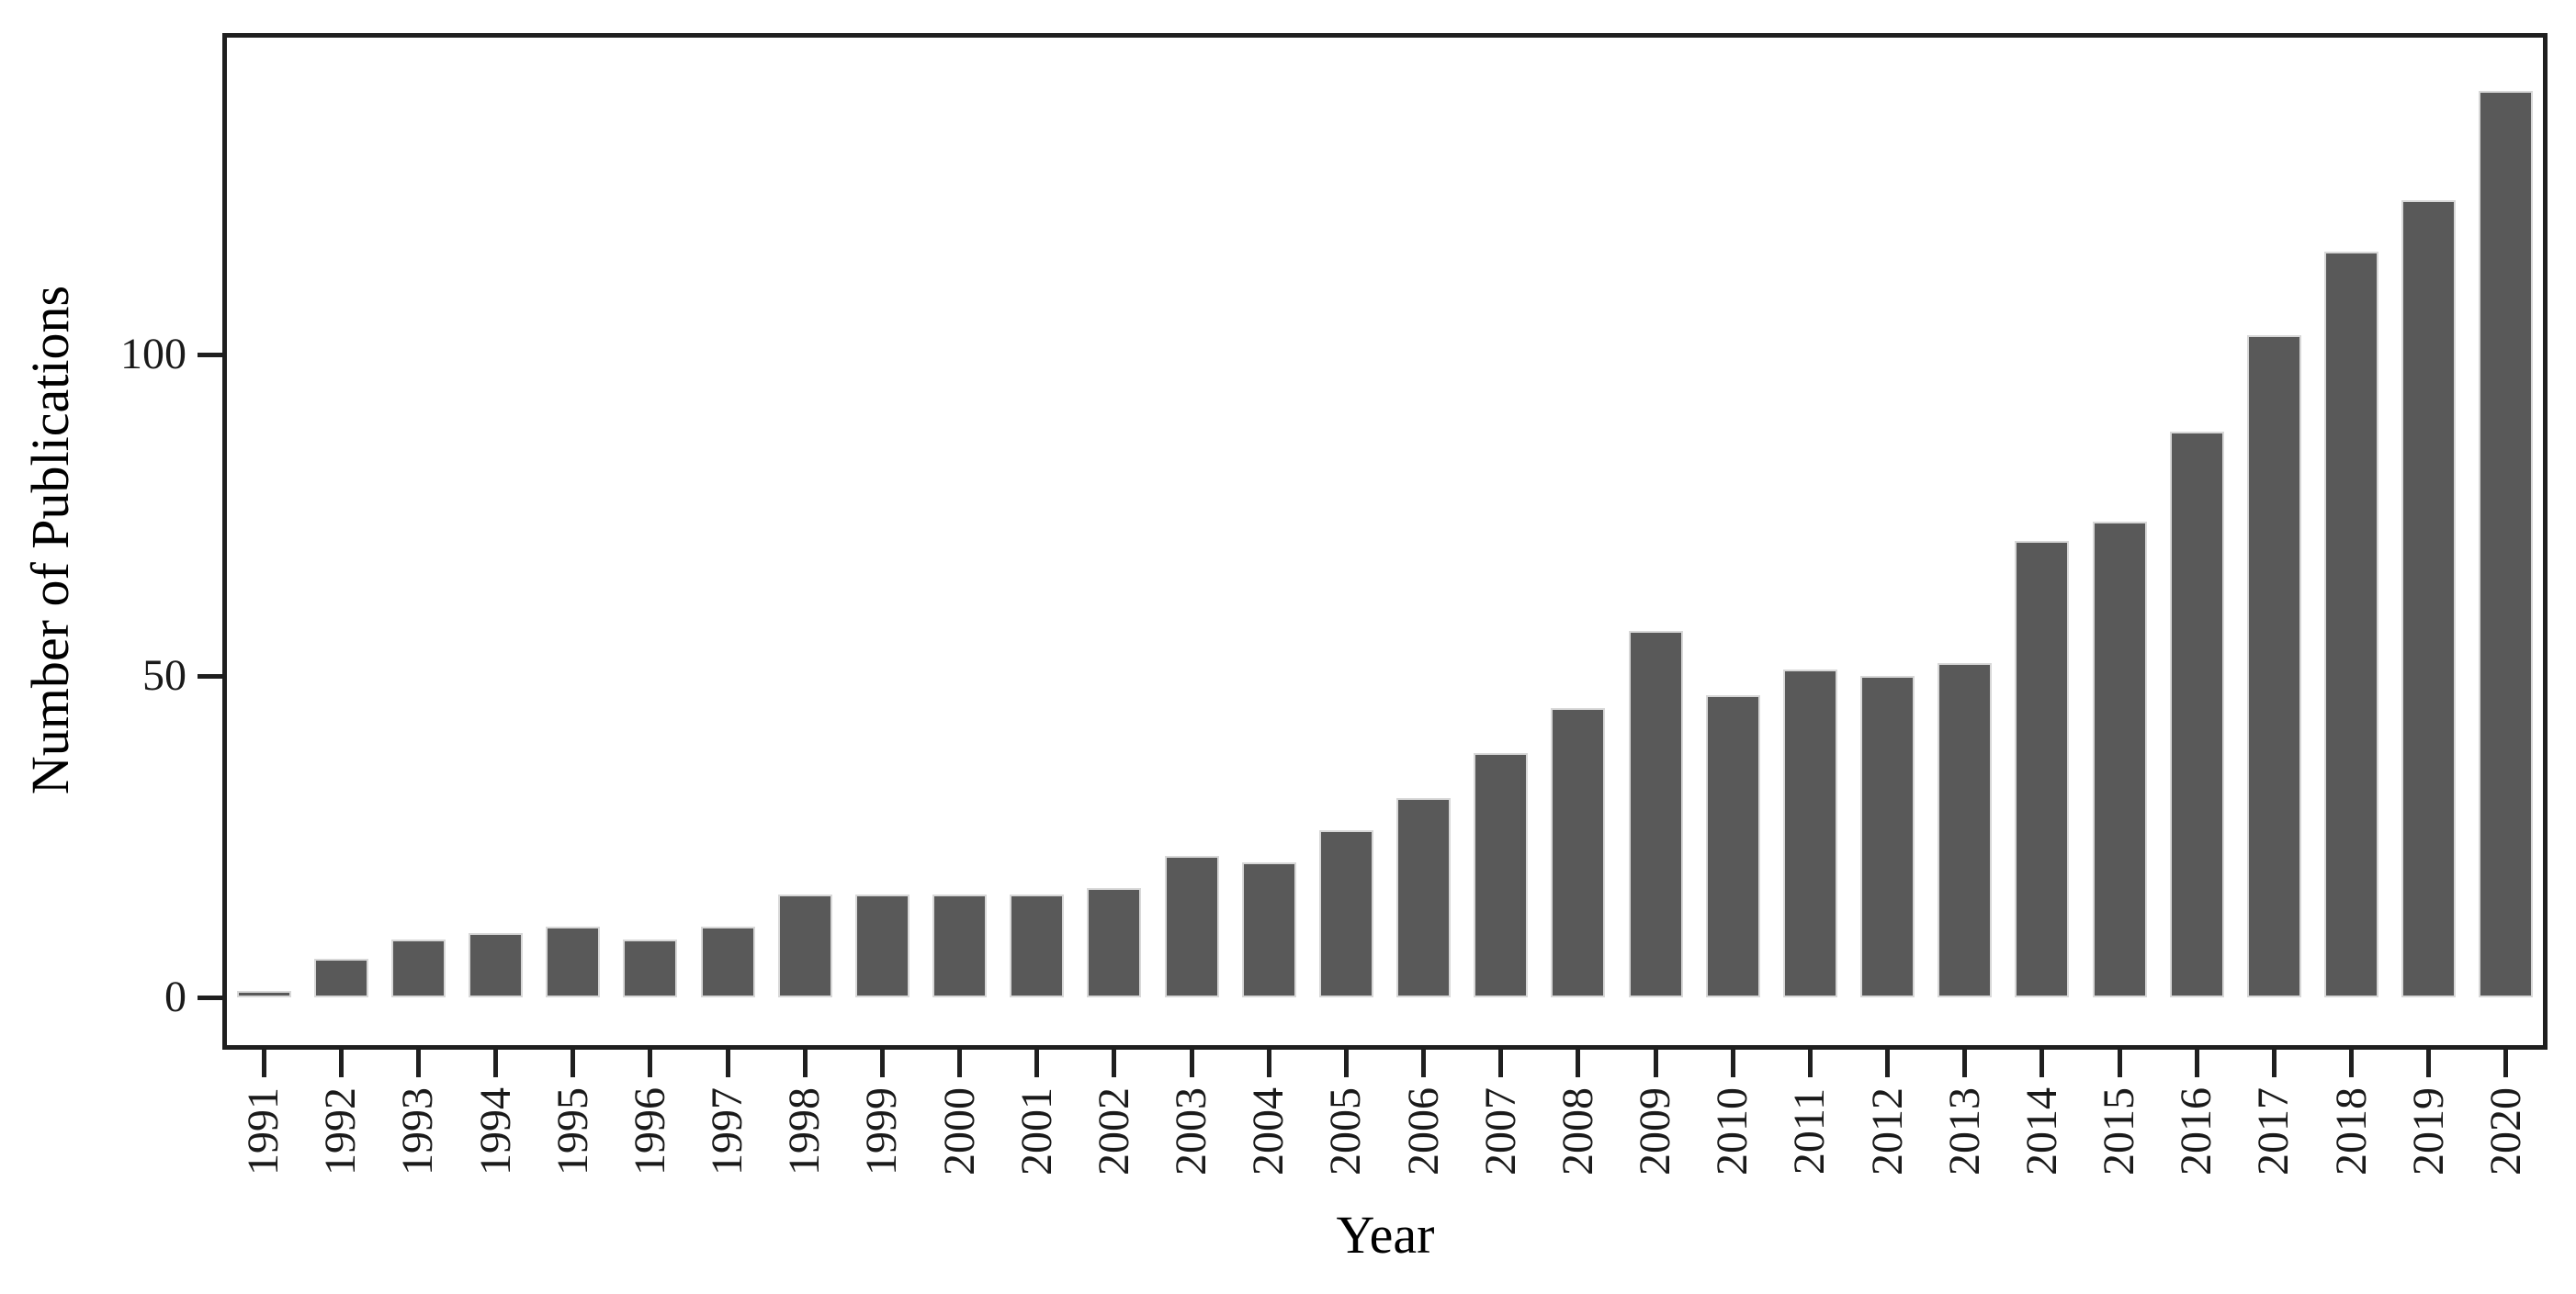 The width and height of the screenshot is (2576, 1294). I want to click on x-tick-label-2013: 2013, so click(1964, 1131).